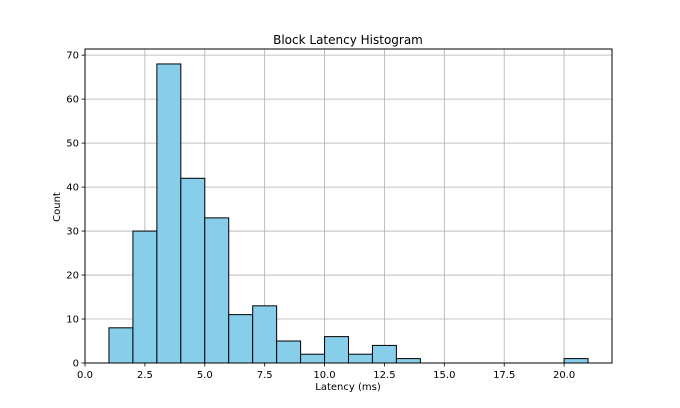 This screenshot has height=408, width=680. Describe the element at coordinates (85, 375) in the screenshot. I see `x-tick-label: 0.0` at that location.